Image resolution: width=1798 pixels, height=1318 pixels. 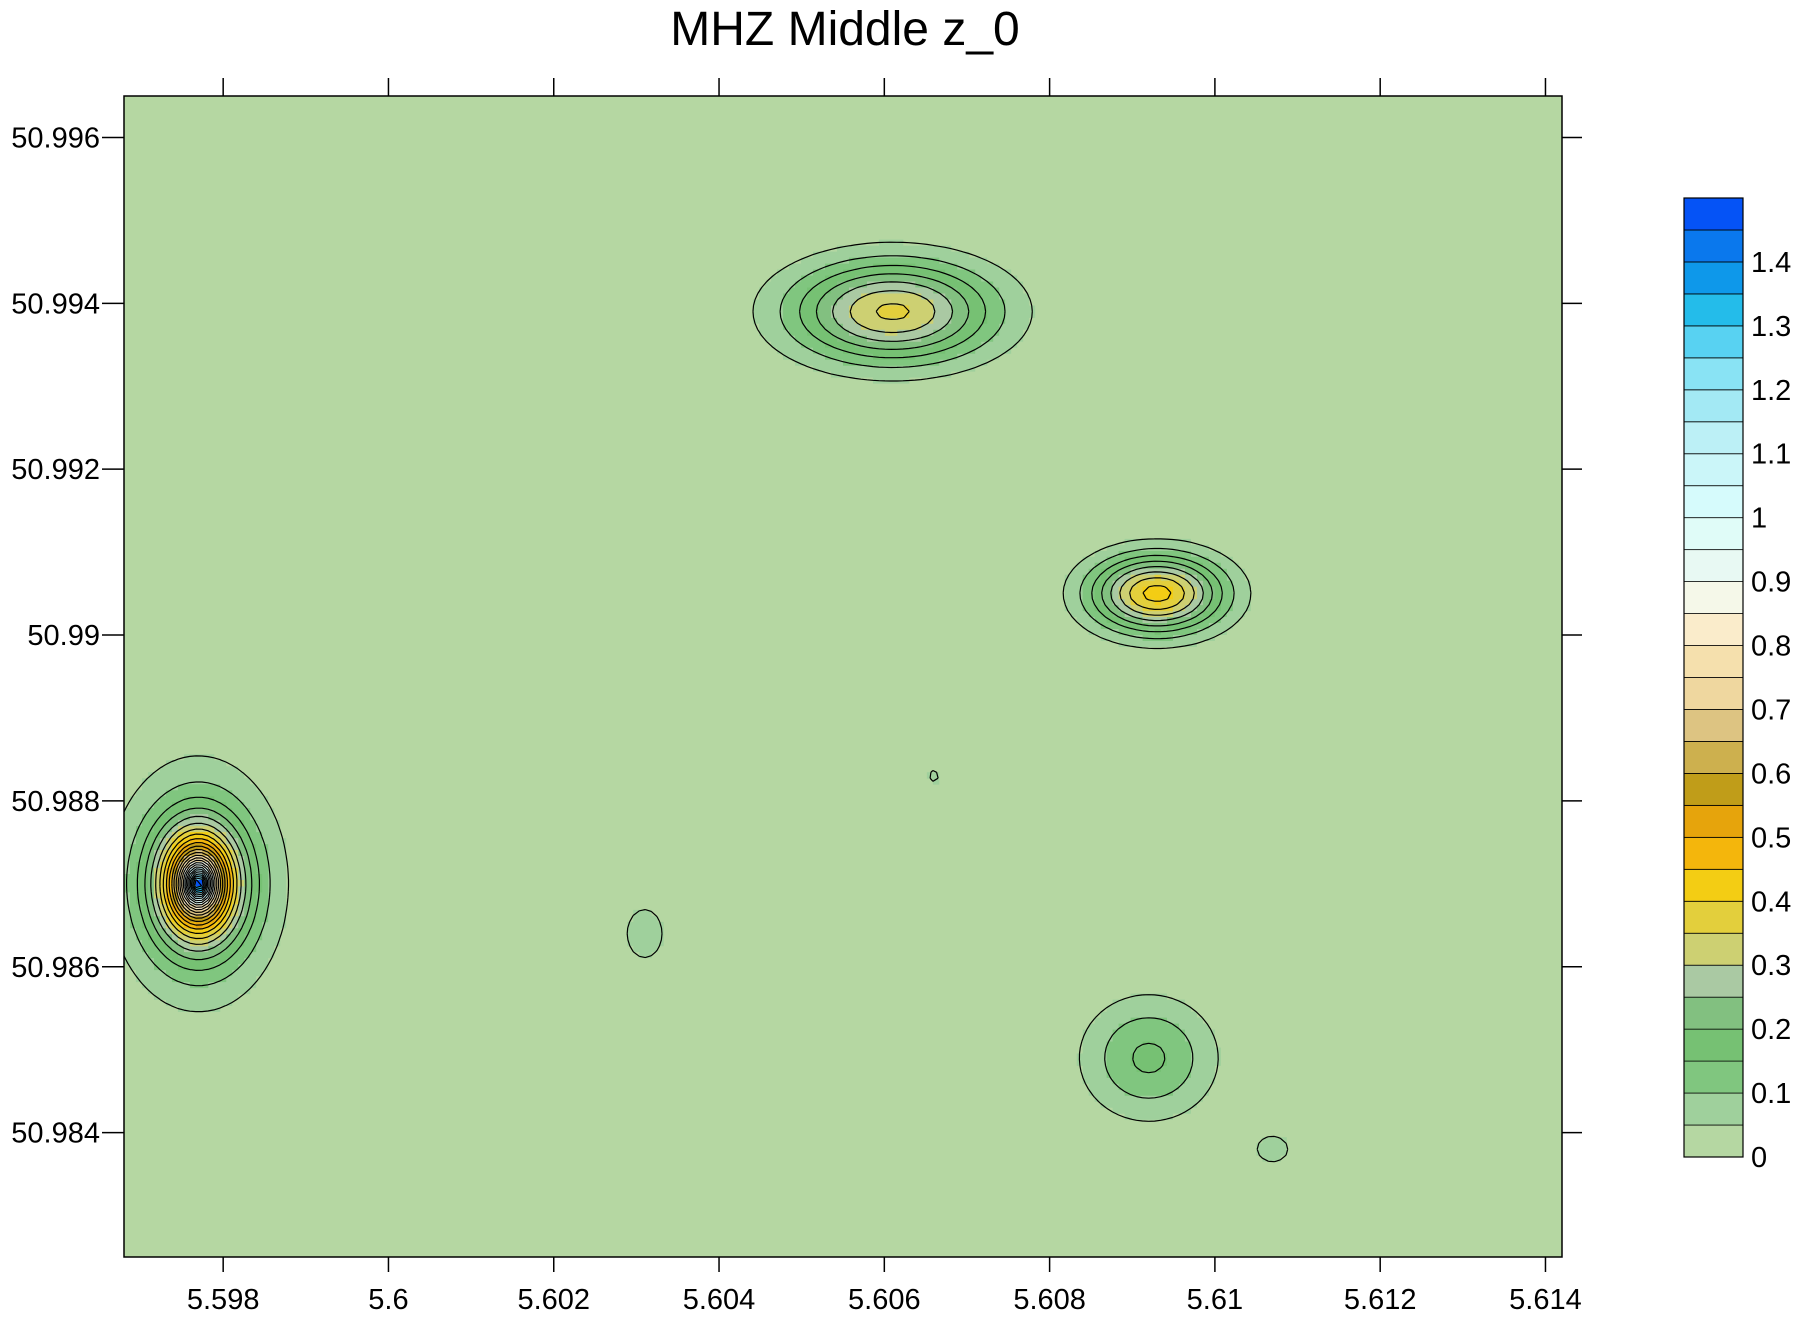 What do you see at coordinates (1771, 838) in the screenshot?
I see `colorbar-label: 0.5` at bounding box center [1771, 838].